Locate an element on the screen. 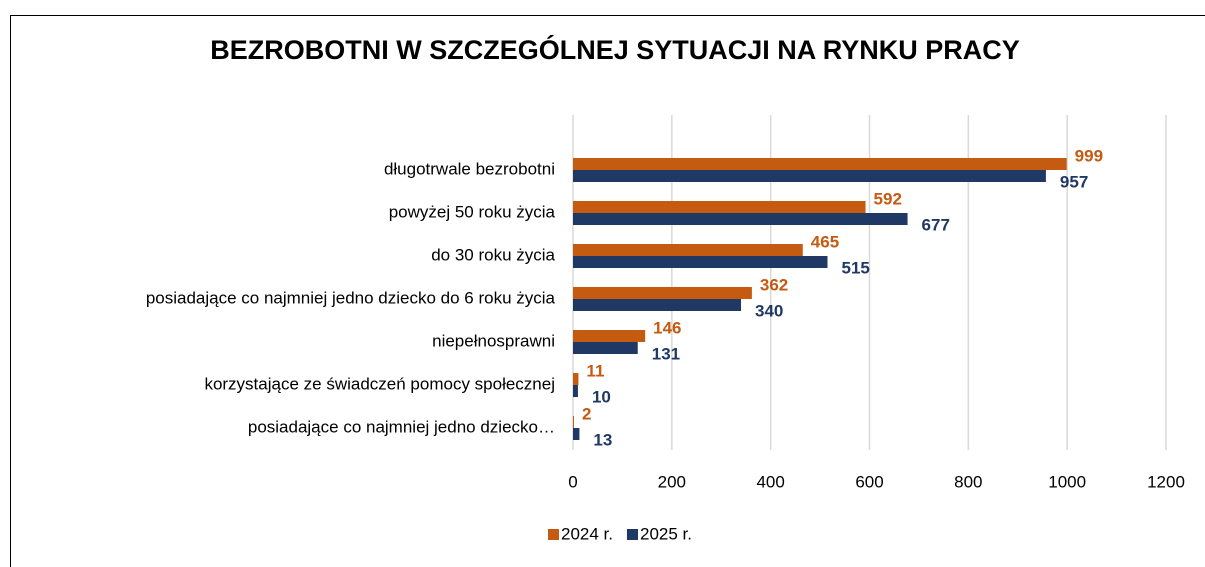 The width and height of the screenshot is (1205, 567). x-tick-label: 1200 is located at coordinates (1166, 481).